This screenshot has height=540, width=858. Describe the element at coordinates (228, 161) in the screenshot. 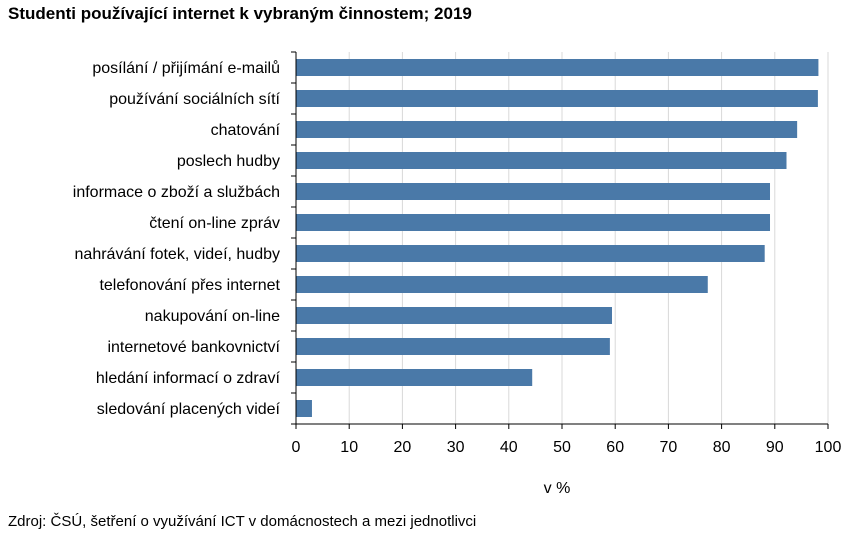

I see `category-label: poslech hudby` at that location.